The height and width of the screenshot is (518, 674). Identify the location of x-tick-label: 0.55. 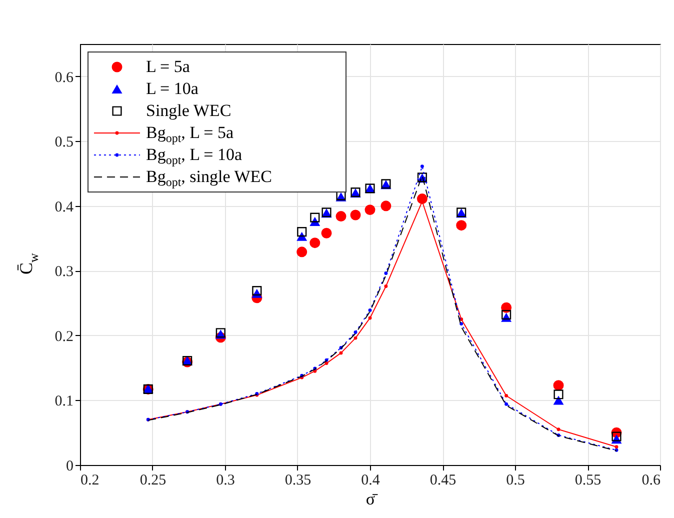
(588, 480).